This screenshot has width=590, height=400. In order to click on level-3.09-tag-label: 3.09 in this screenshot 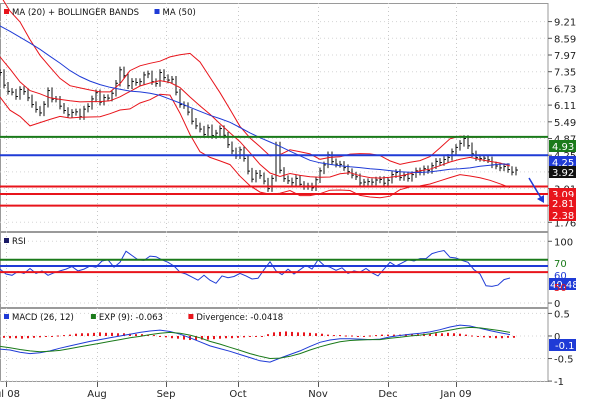, I will do `click(563, 195)`.